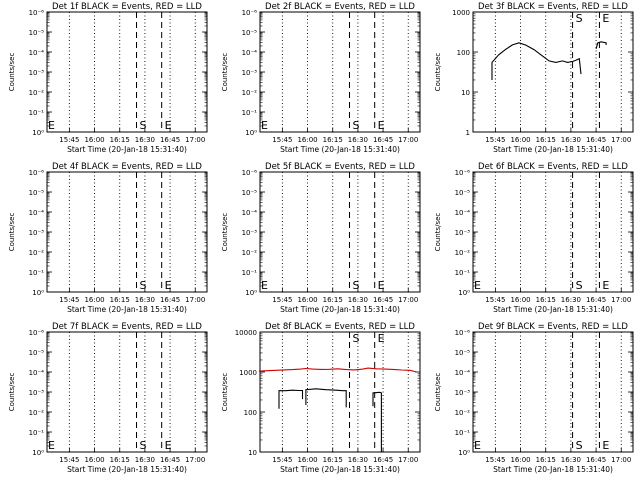  Describe the element at coordinates (461, 13) in the screenshot. I see `y-tick-label: 1000` at that location.